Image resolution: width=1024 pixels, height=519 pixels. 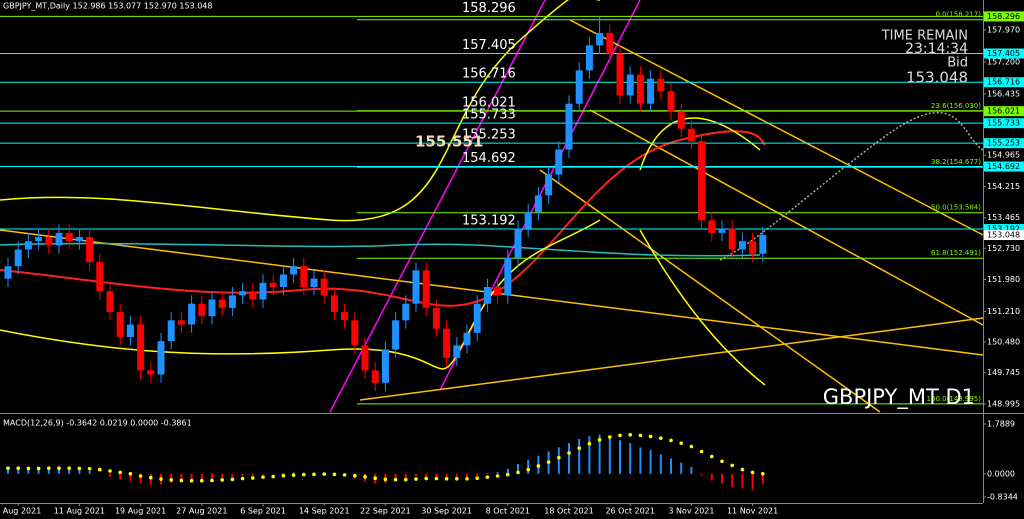 I want to click on x-tick-label: 22 Sep 2021, so click(x=385, y=511).